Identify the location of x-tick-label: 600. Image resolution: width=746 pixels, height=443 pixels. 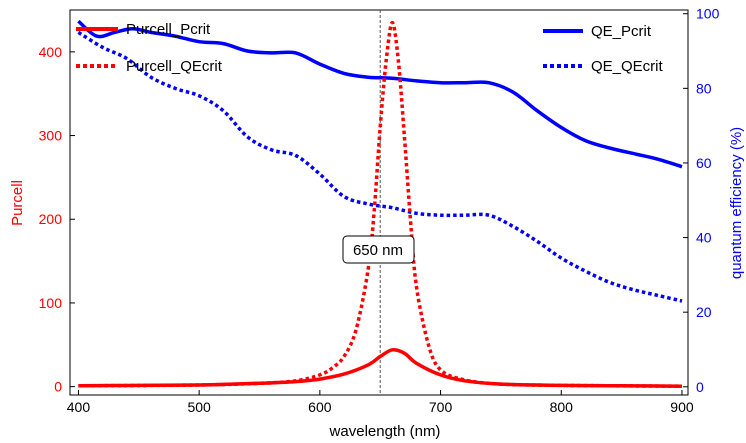
(320, 407).